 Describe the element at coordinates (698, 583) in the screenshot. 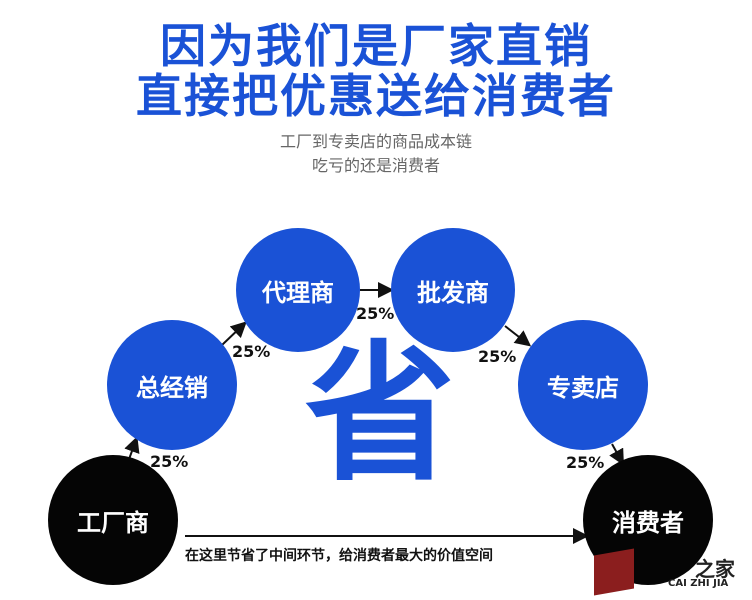

I see `logo-en: CAI ZHI JIA` at that location.